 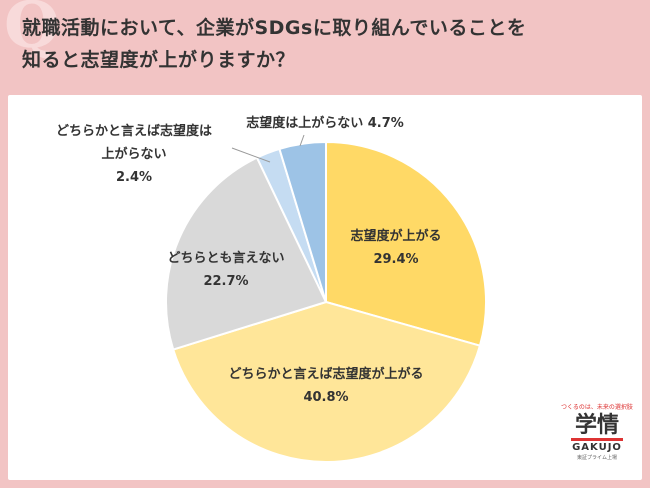 I want to click on logo-bar, so click(x=597, y=439).